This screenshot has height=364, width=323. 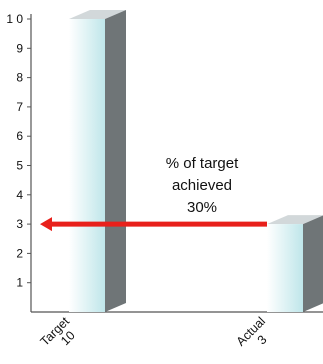 I want to click on y-tick-label: 1 0, so click(x=14, y=19).